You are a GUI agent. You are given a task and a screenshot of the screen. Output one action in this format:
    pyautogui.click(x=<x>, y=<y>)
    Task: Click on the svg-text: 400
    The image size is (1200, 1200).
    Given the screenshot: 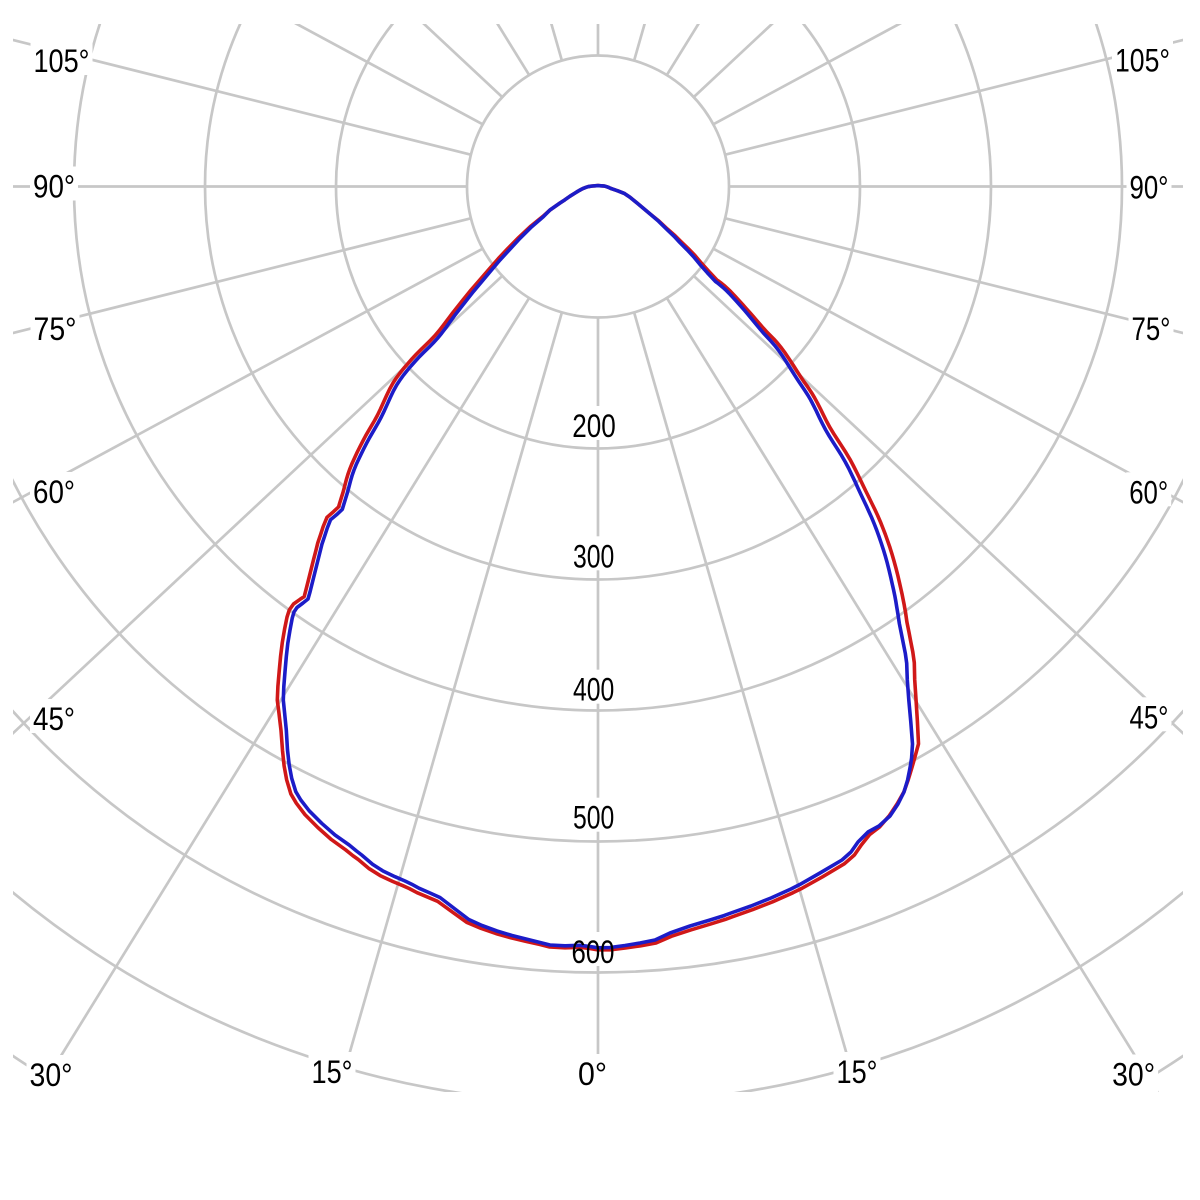 What is the action you would take?
    pyautogui.click(x=593, y=690)
    